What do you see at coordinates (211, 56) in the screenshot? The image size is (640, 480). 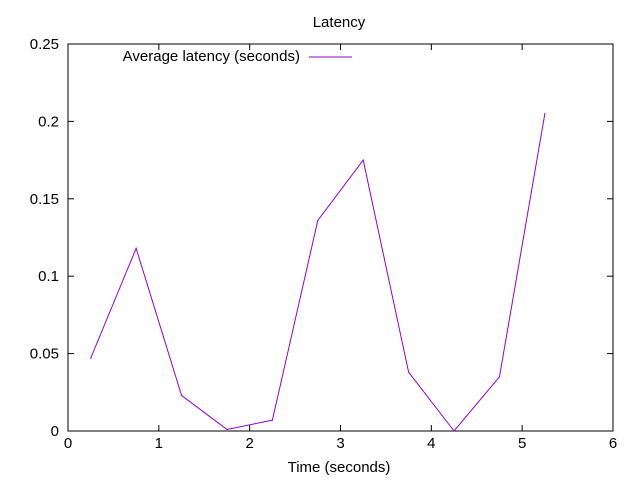 I see `legend-label: Average latency (seconds)` at bounding box center [211, 56].